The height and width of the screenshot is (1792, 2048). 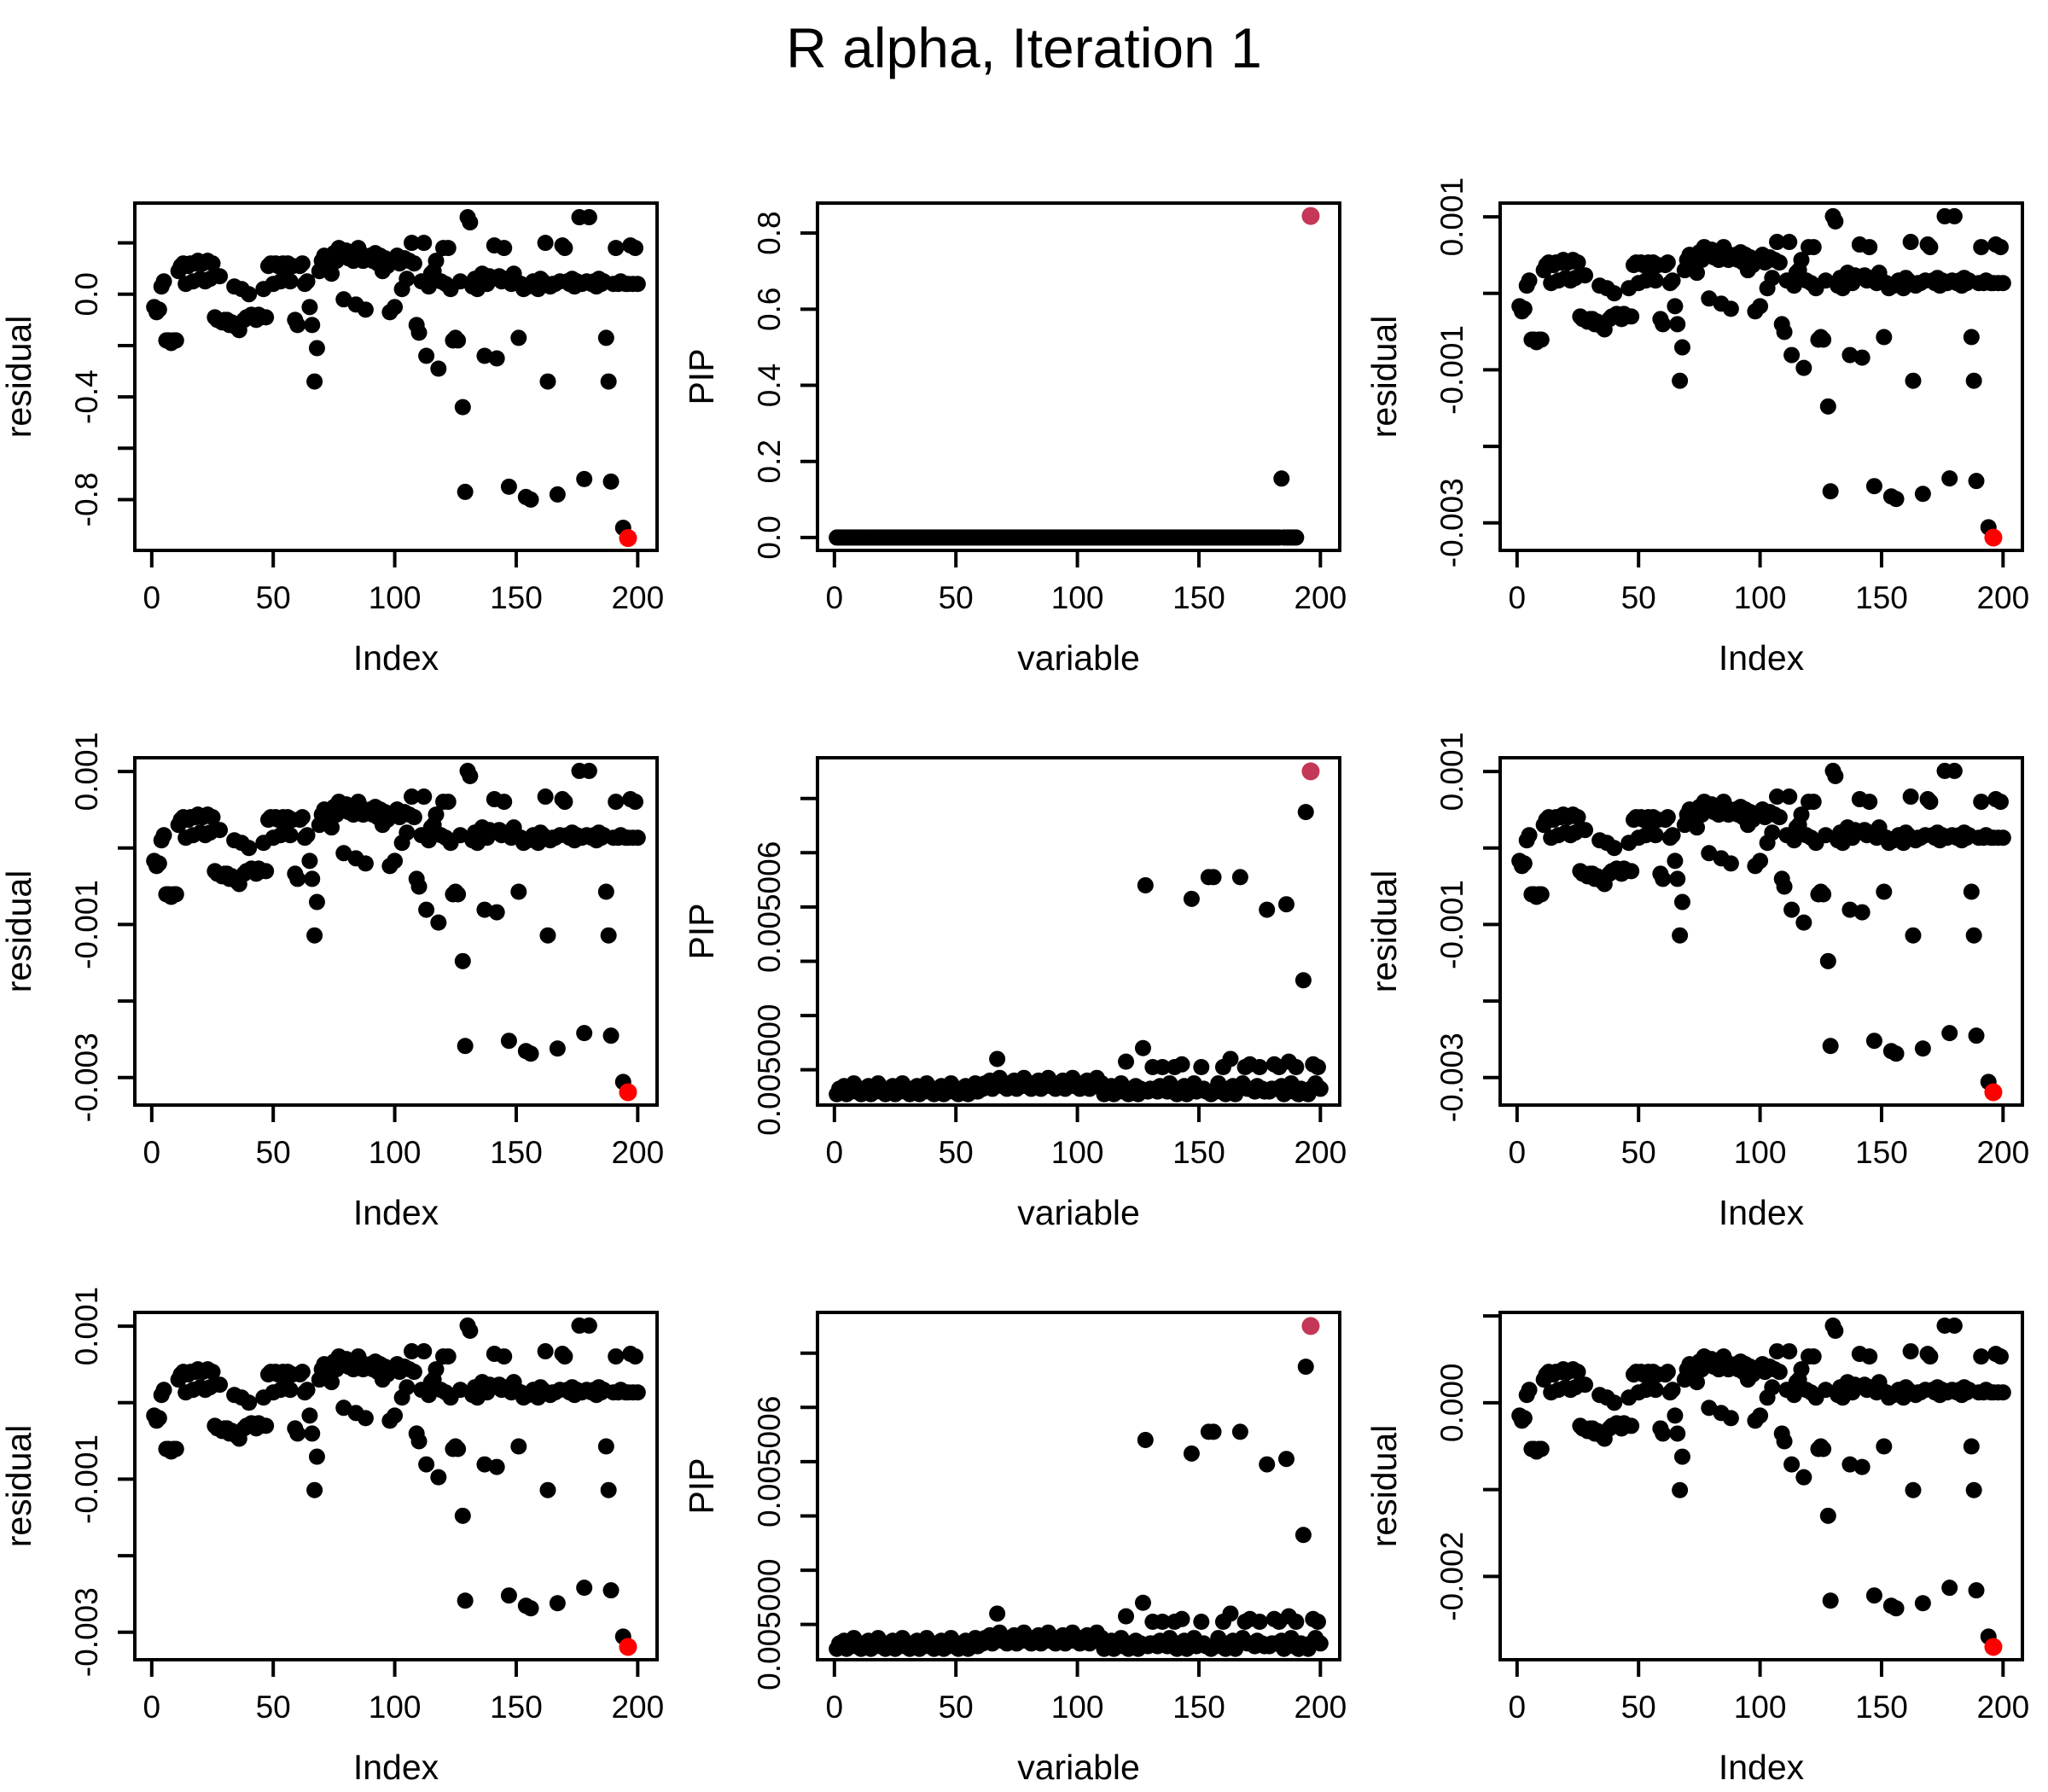 What do you see at coordinates (769, 1461) in the screenshot?
I see `y-tick-label: 0.005006` at bounding box center [769, 1461].